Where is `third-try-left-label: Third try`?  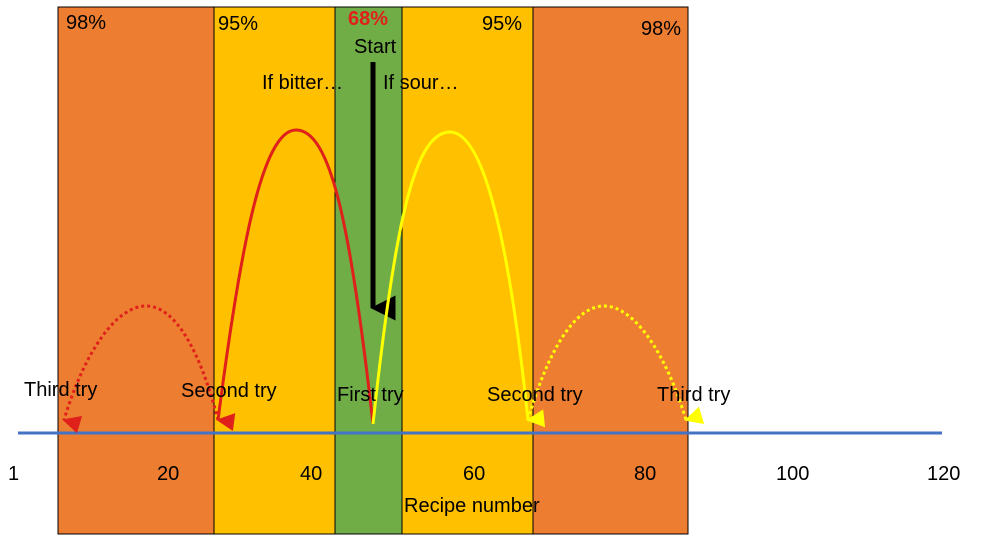
third-try-left-label: Third try is located at coordinates (61, 390).